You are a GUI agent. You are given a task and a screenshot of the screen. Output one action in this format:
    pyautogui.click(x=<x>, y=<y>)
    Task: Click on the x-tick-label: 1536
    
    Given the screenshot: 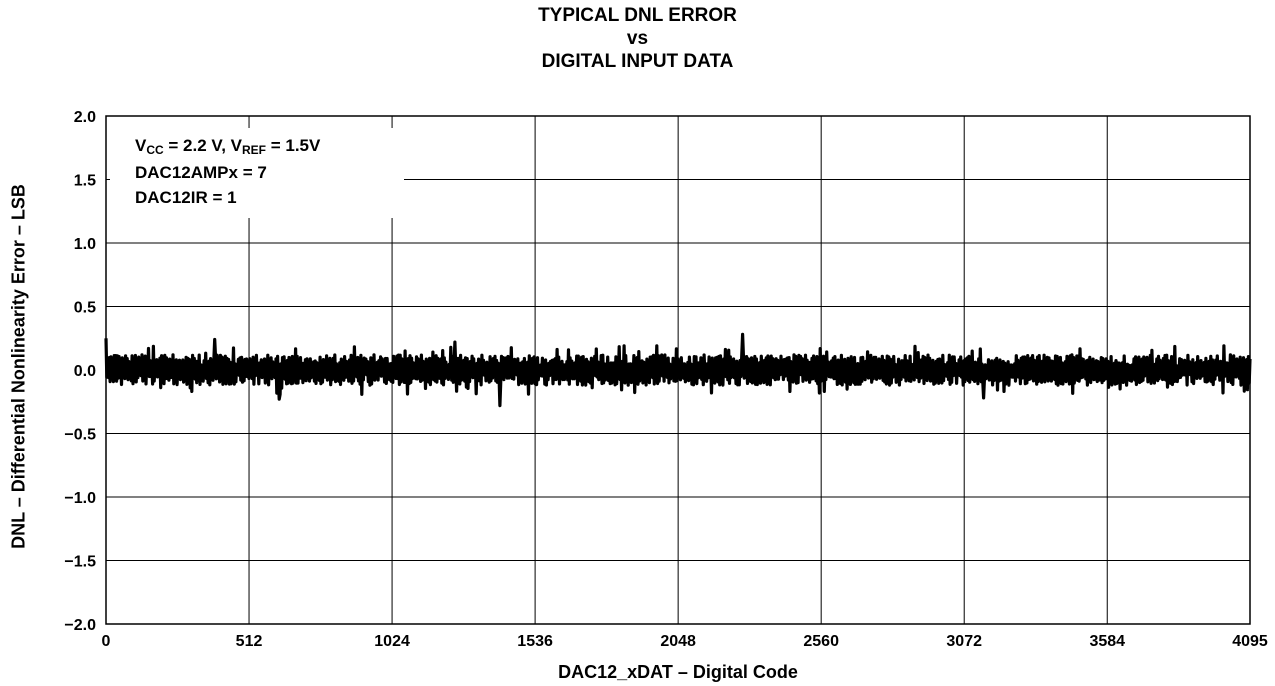 What is the action you would take?
    pyautogui.click(x=535, y=641)
    